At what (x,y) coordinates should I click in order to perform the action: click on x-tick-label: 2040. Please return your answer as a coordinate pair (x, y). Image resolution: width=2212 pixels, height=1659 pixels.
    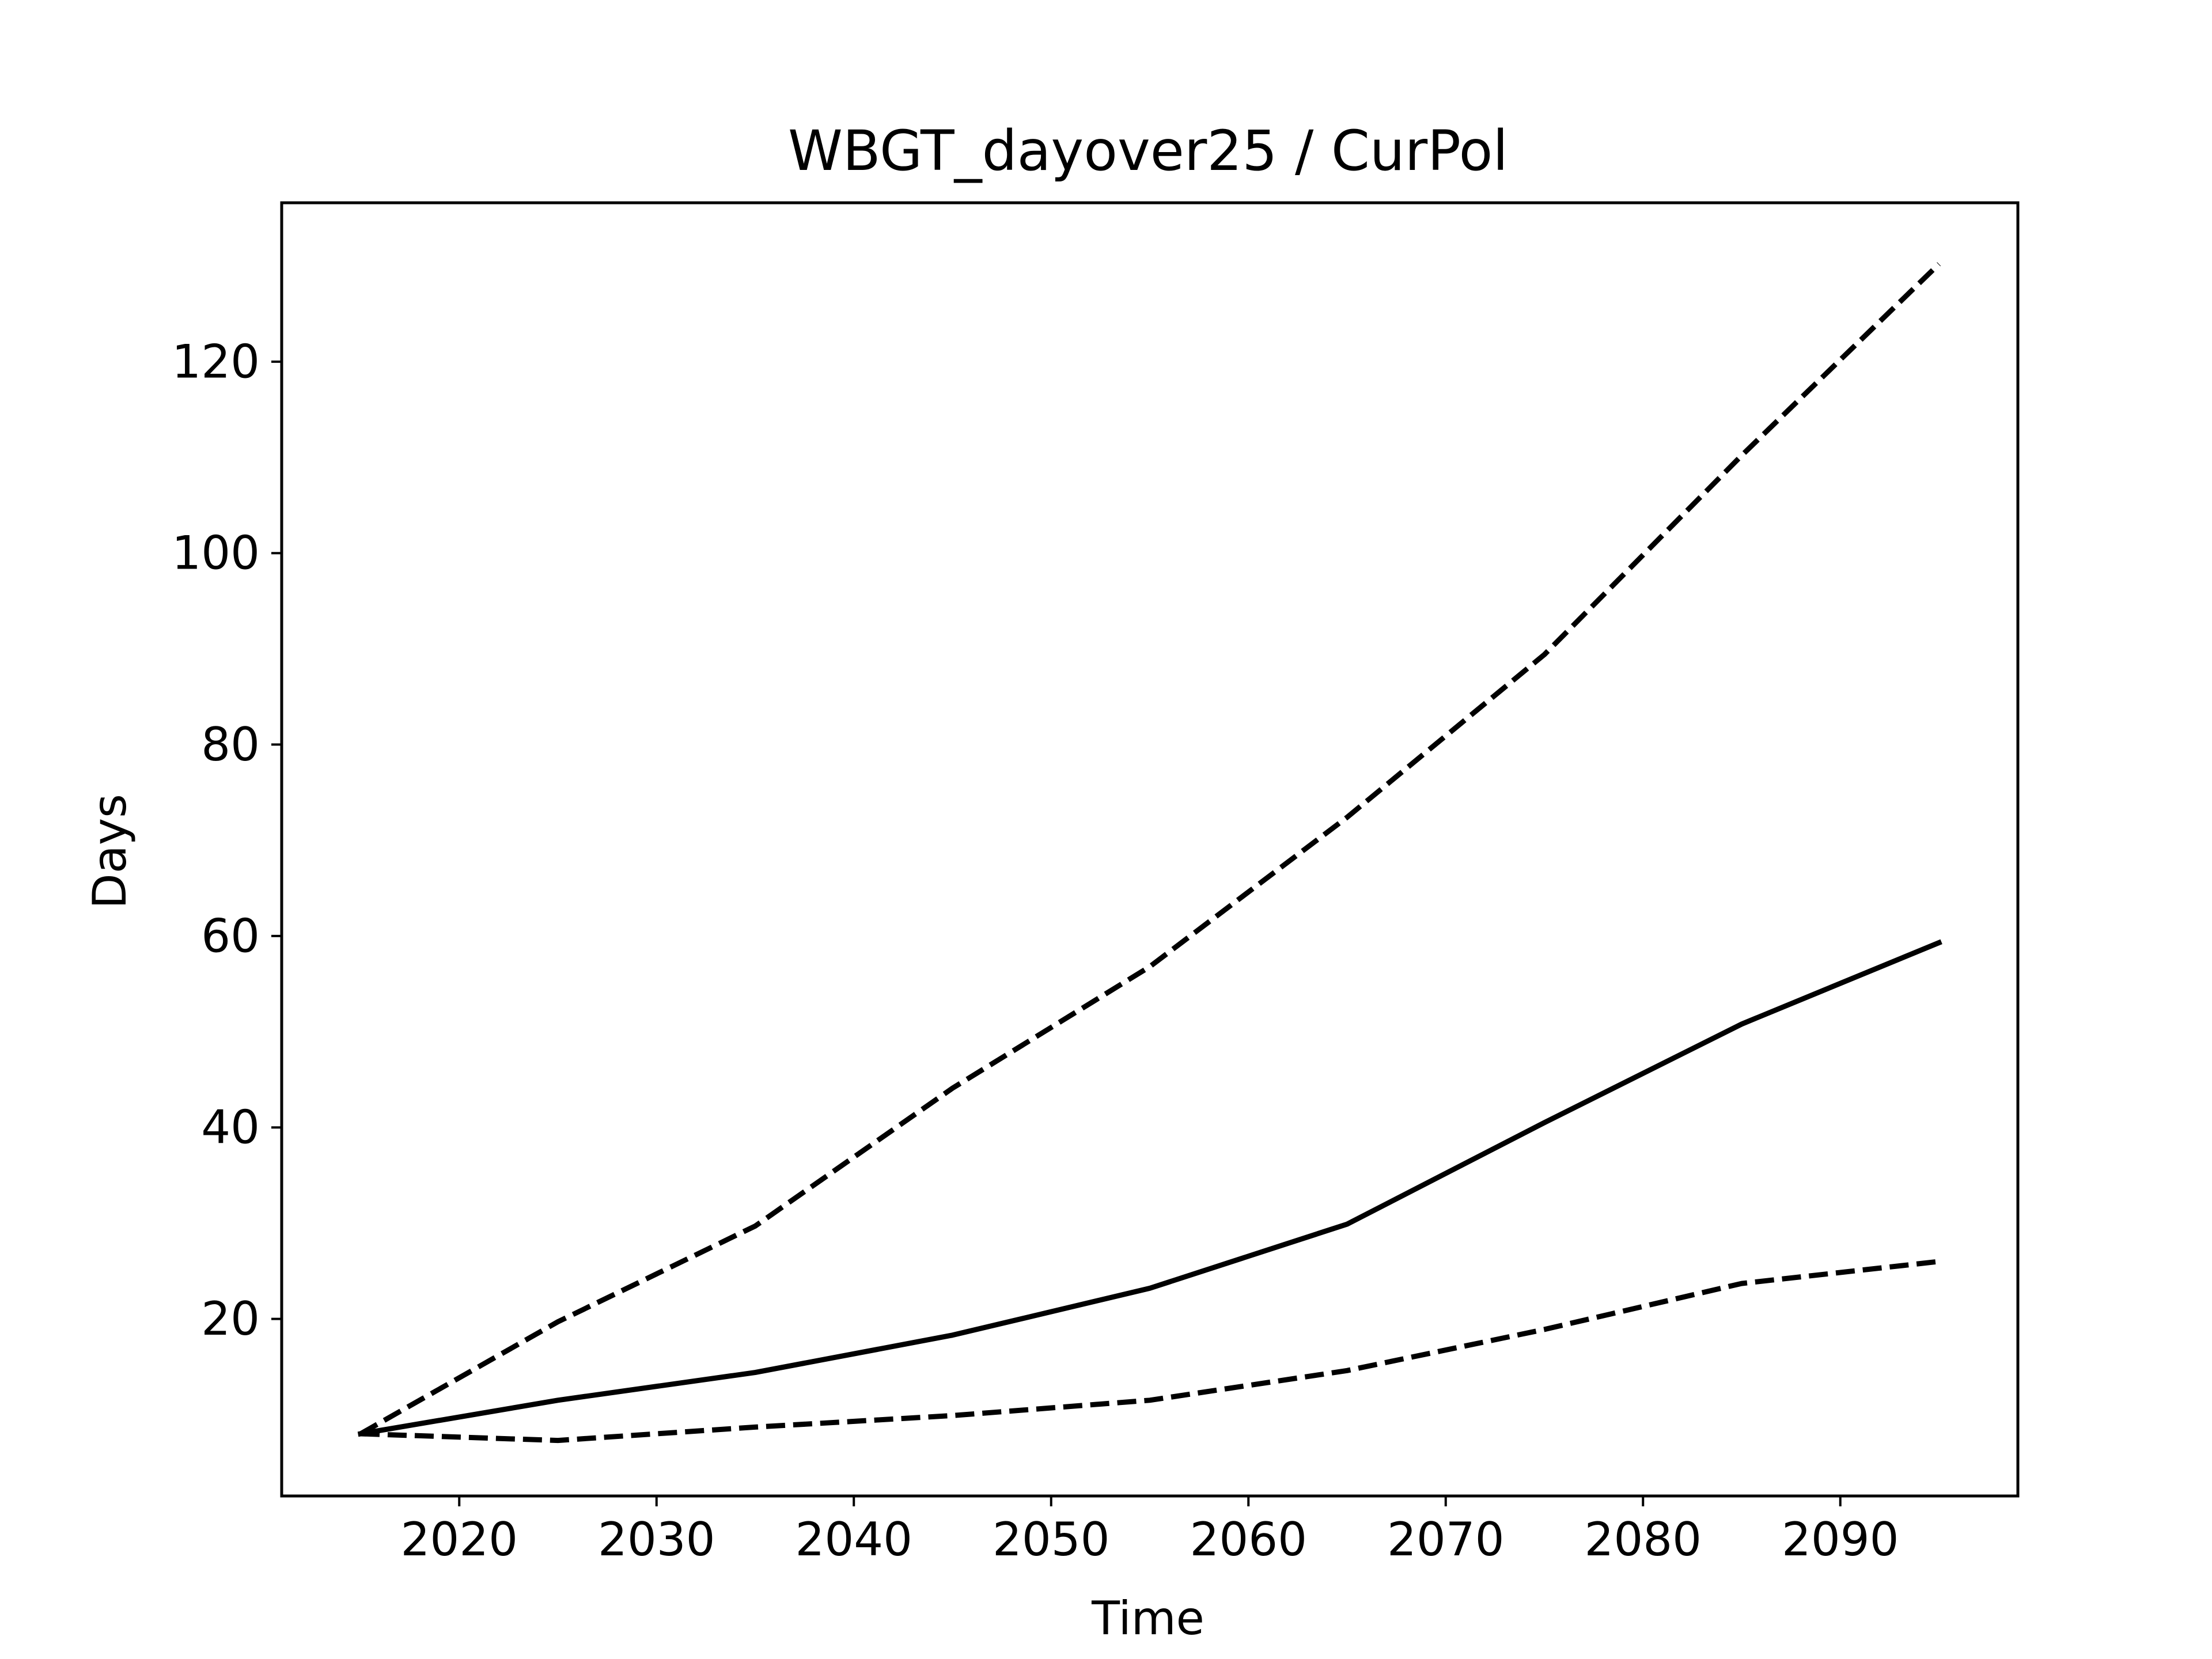
    Looking at the image, I should click on (853, 1539).